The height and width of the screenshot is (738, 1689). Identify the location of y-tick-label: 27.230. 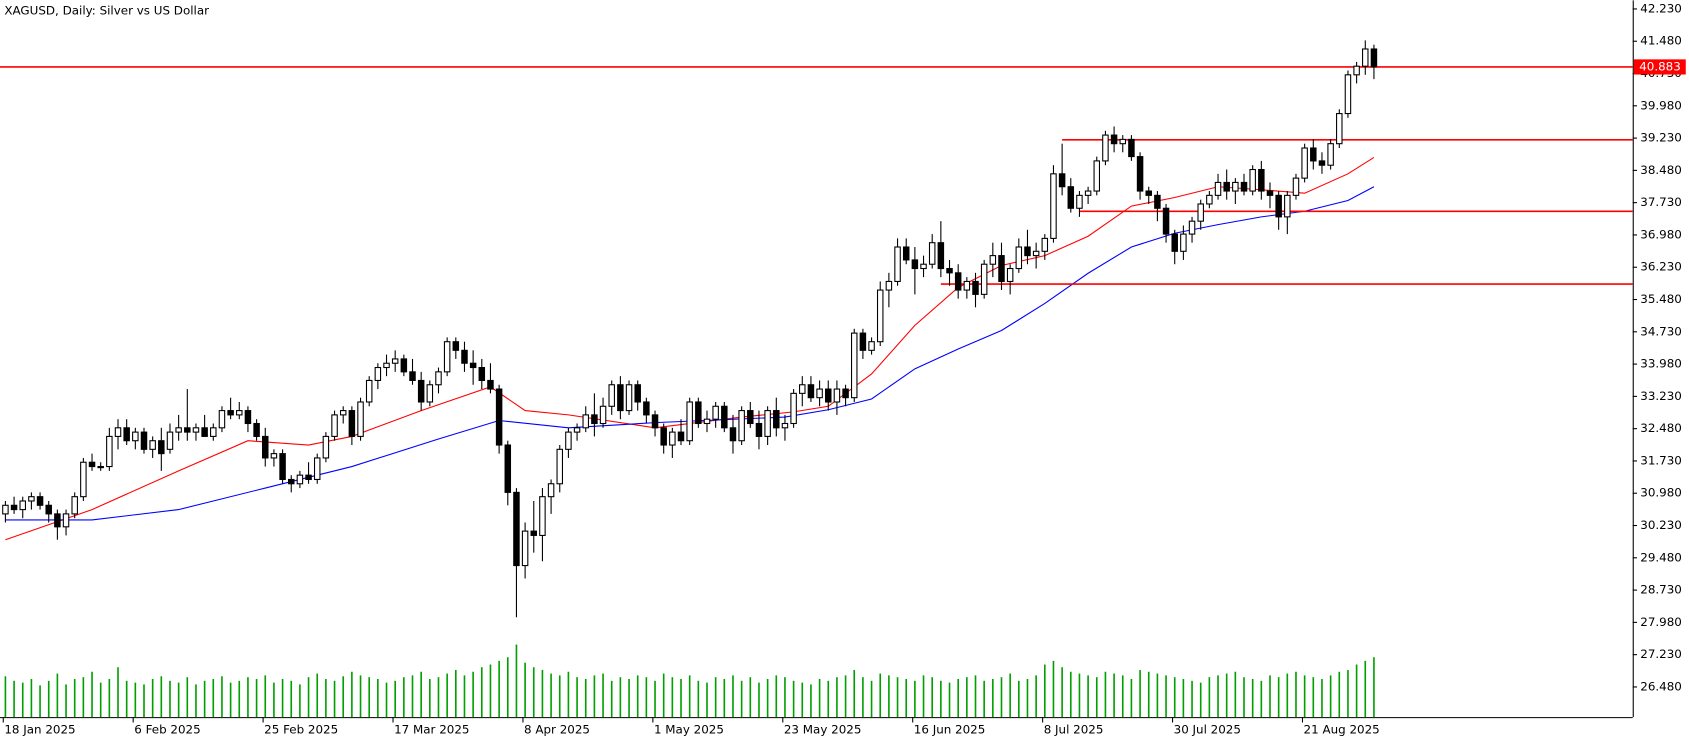
(1661, 654).